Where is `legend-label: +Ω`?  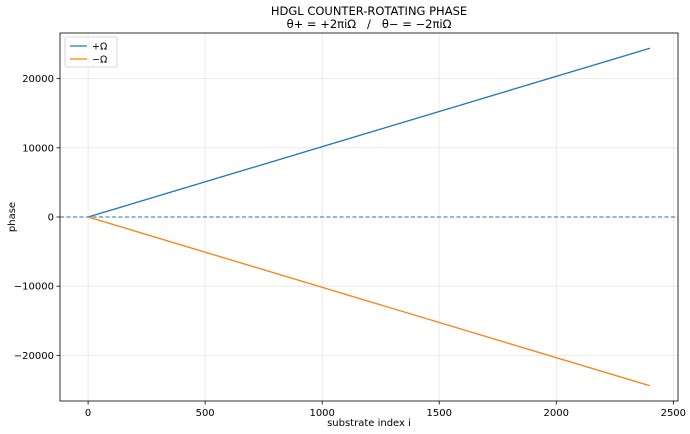
legend-label: +Ω is located at coordinates (99, 47).